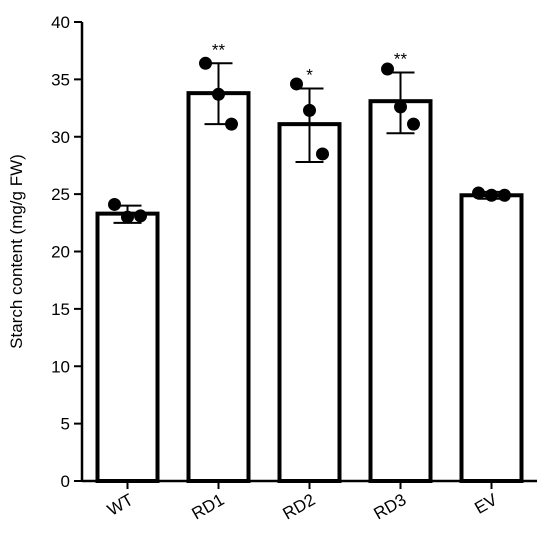 The height and width of the screenshot is (550, 549). Describe the element at coordinates (299, 506) in the screenshot. I see `x-tick-label: RD2` at that location.